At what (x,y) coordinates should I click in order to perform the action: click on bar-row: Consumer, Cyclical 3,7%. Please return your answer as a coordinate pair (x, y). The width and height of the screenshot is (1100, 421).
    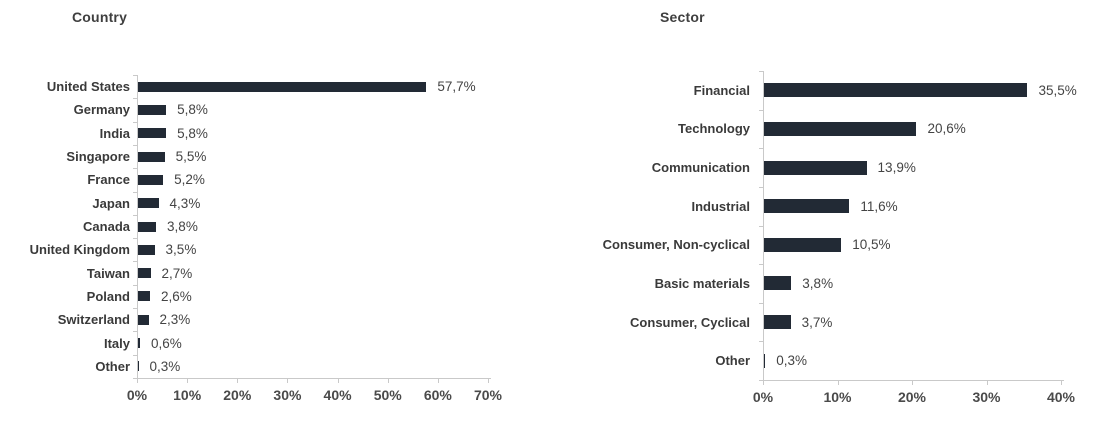
    Looking at the image, I should click on (825, 322).